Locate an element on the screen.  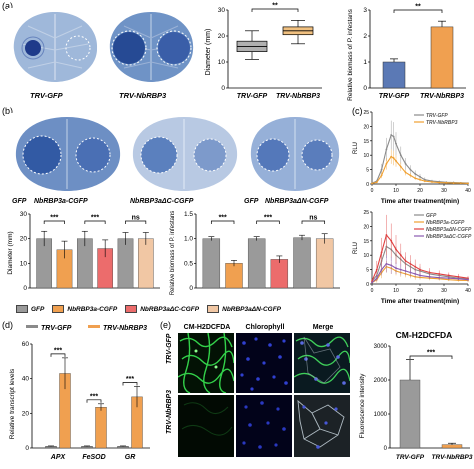
b-dia-ytick-label-2: 20 is located at coordinates (24, 239).